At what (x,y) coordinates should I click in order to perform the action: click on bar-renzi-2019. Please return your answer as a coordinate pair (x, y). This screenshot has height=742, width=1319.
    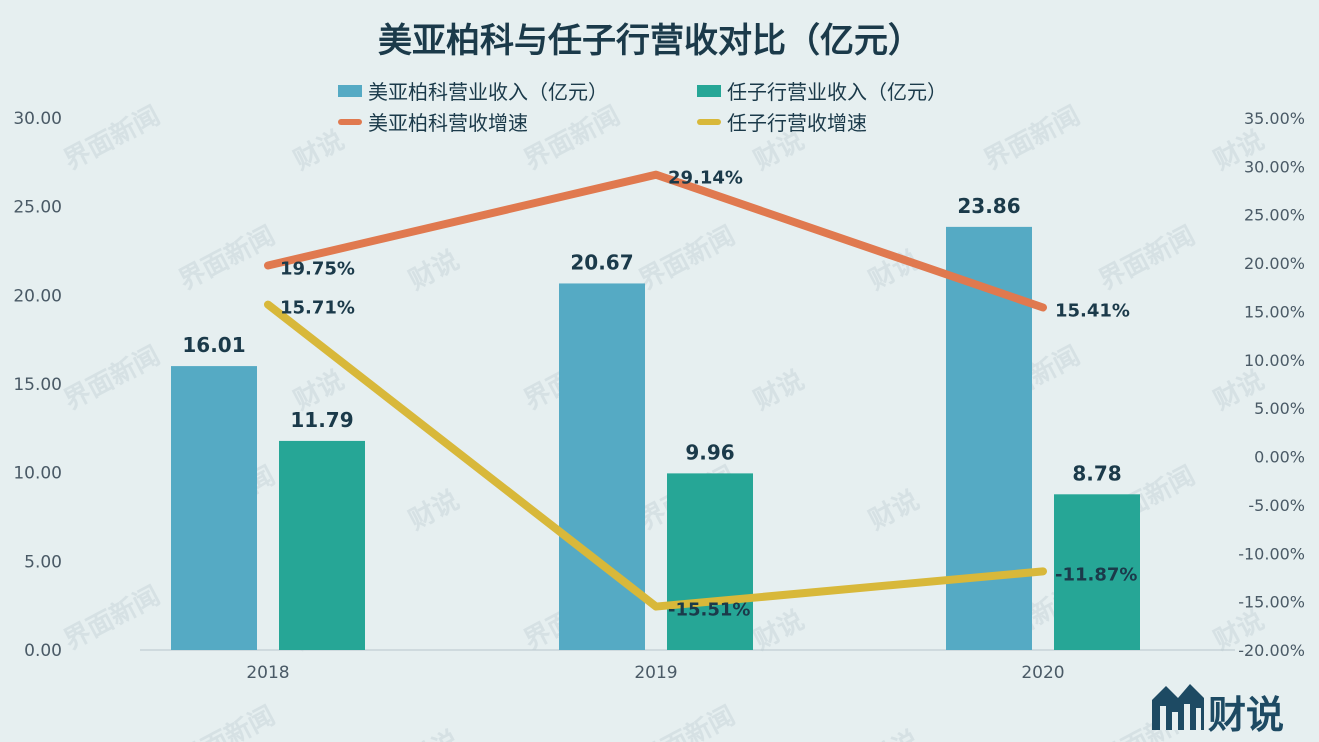
    Looking at the image, I should click on (710, 561).